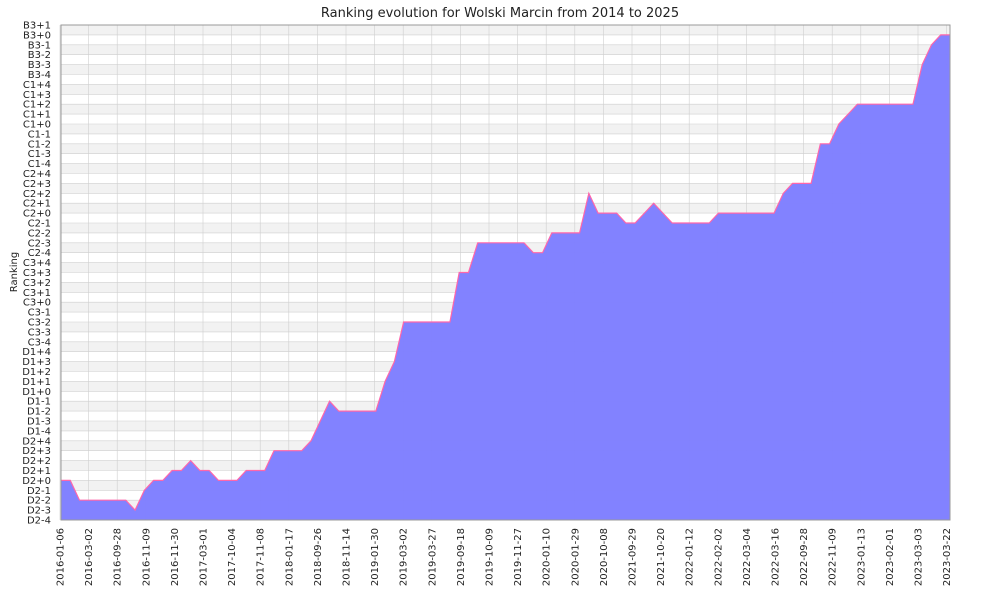  I want to click on x-tick-label: 2022-09-28, so click(804, 557).